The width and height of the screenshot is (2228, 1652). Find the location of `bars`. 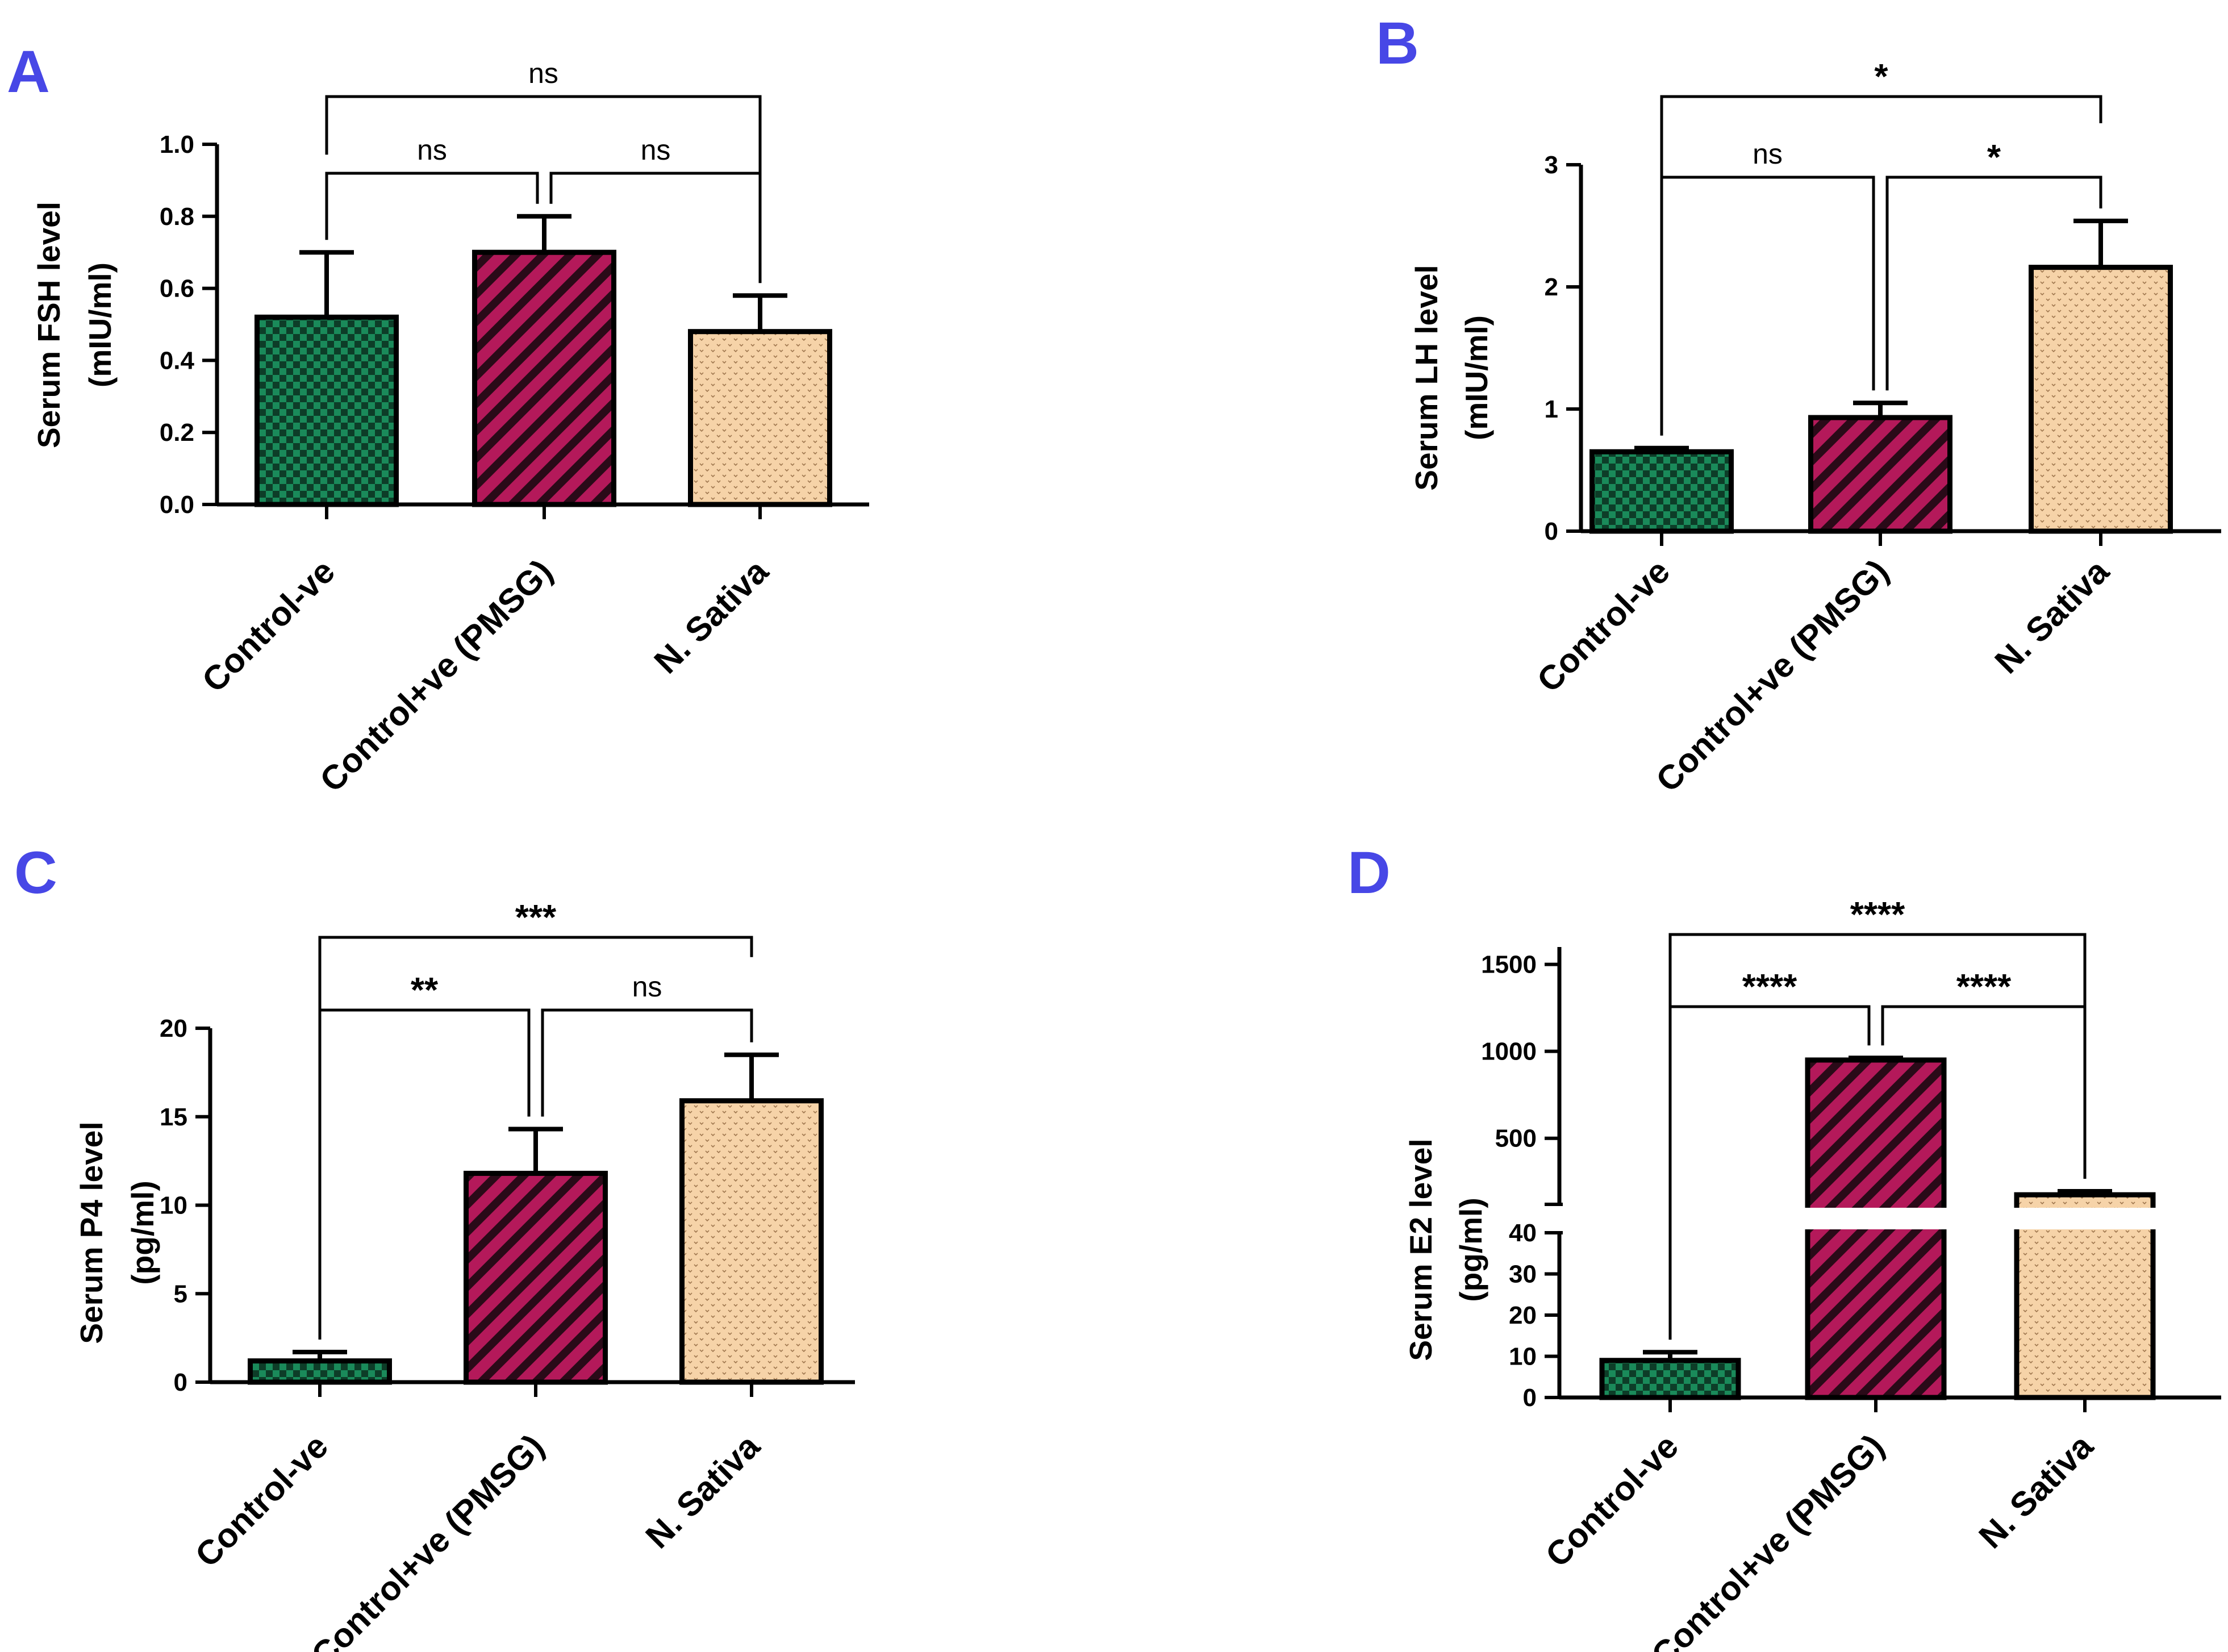

bars is located at coordinates (1881, 399).